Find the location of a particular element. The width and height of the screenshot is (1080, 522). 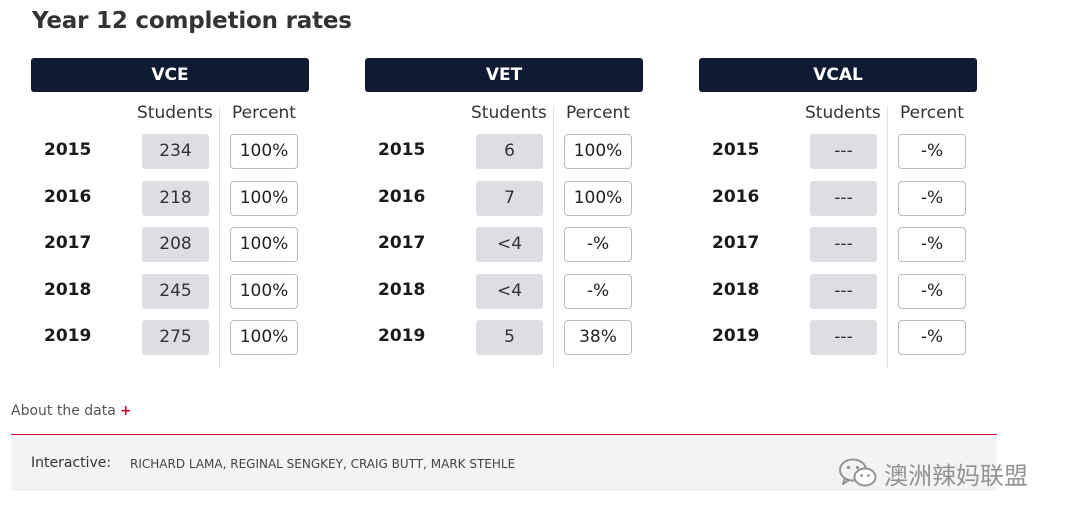

watermark-text: 澳洲辣妈联盟 is located at coordinates (956, 475).